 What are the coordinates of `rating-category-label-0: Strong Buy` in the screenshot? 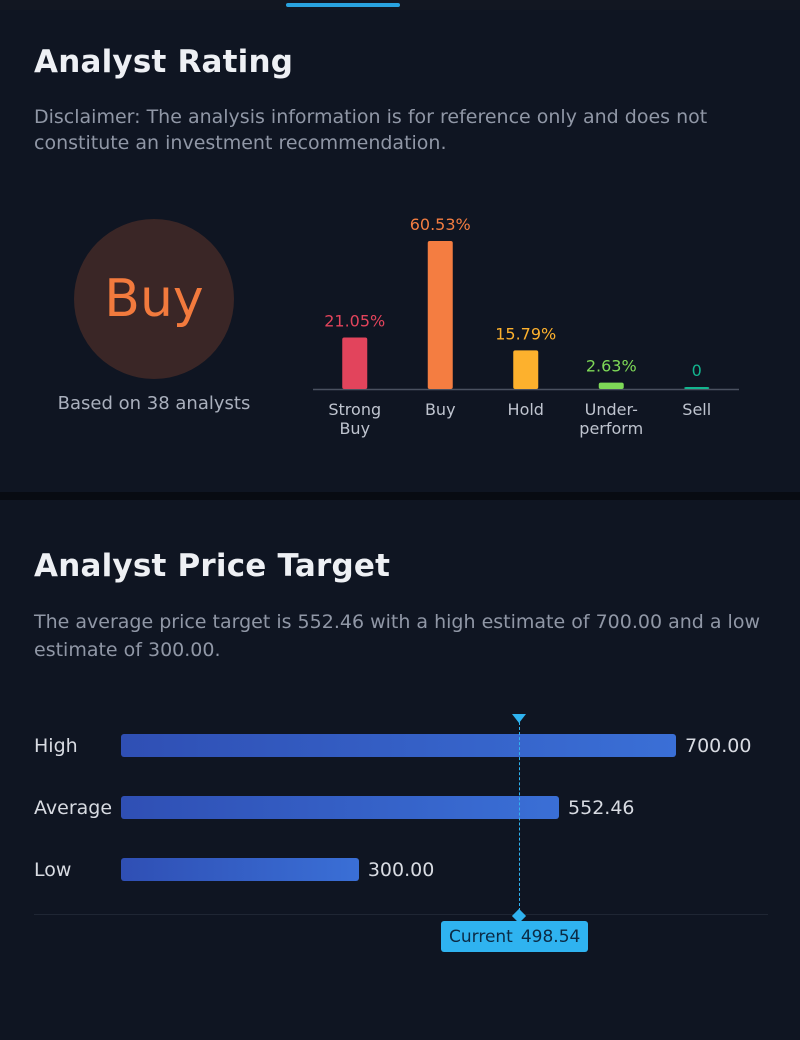 It's located at (354, 419).